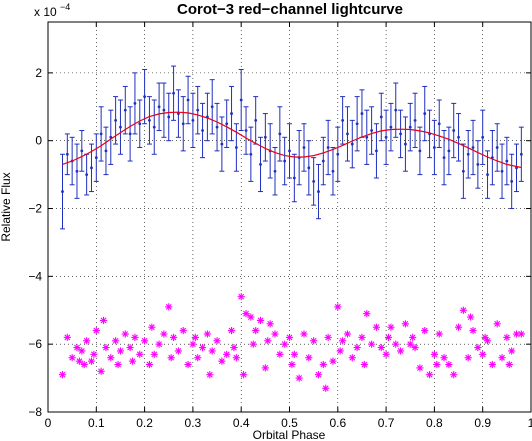 The image size is (532, 441). I want to click on y-tick-label: −6, so click(35, 344).